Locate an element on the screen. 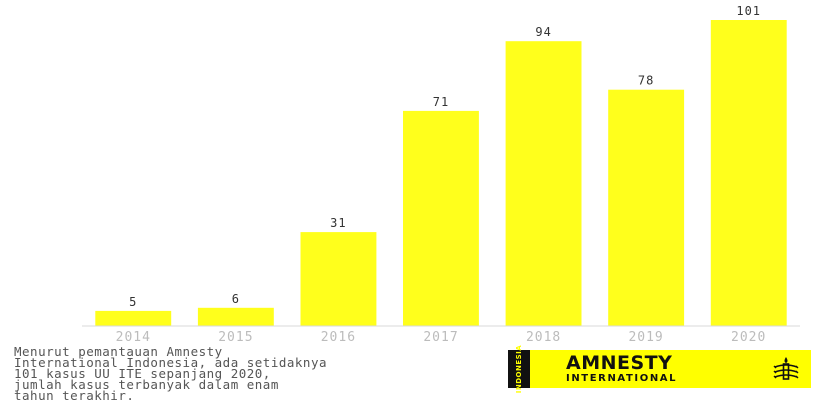 This screenshot has height=403, width=825. amnesty-international-logo: INDONESIA AMNESTY INTERNATIONAL is located at coordinates (659, 369).